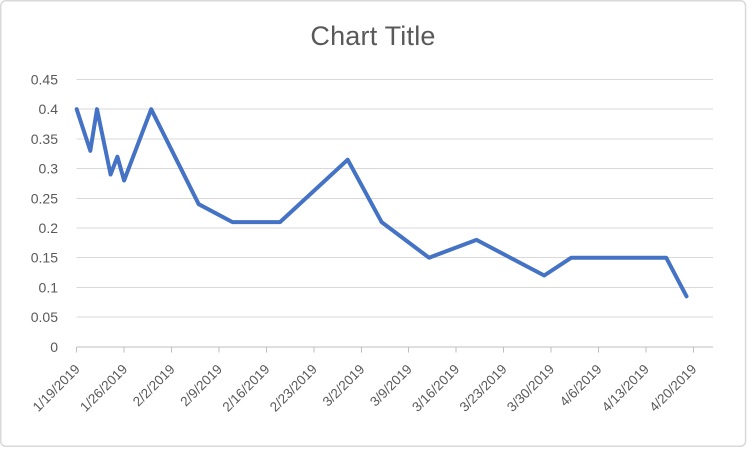 The height and width of the screenshot is (452, 752). Describe the element at coordinates (44, 80) in the screenshot. I see `y-axis-label: 0.45` at that location.